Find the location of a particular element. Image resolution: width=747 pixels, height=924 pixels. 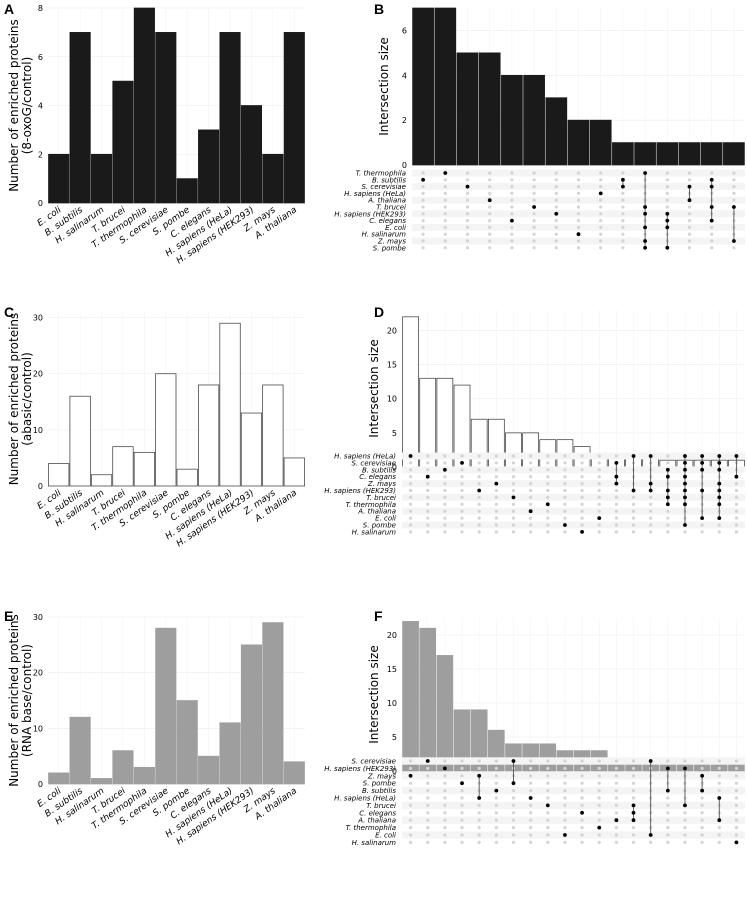

upset-ytick-label-5-0: 0 is located at coordinates (394, 771).